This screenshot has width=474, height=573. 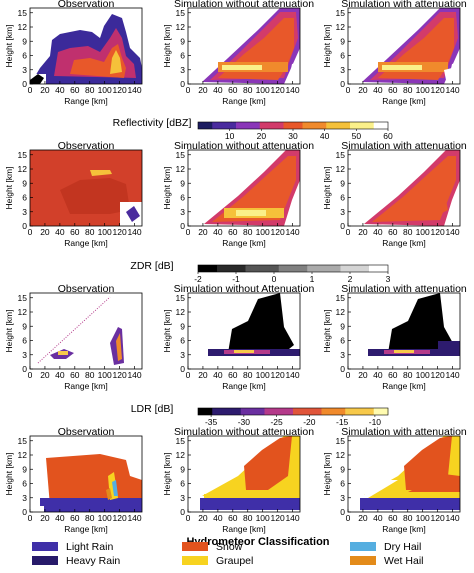 What do you see at coordinates (388, 136) in the screenshot?
I see `colorbar-tick-label: 60` at bounding box center [388, 136].